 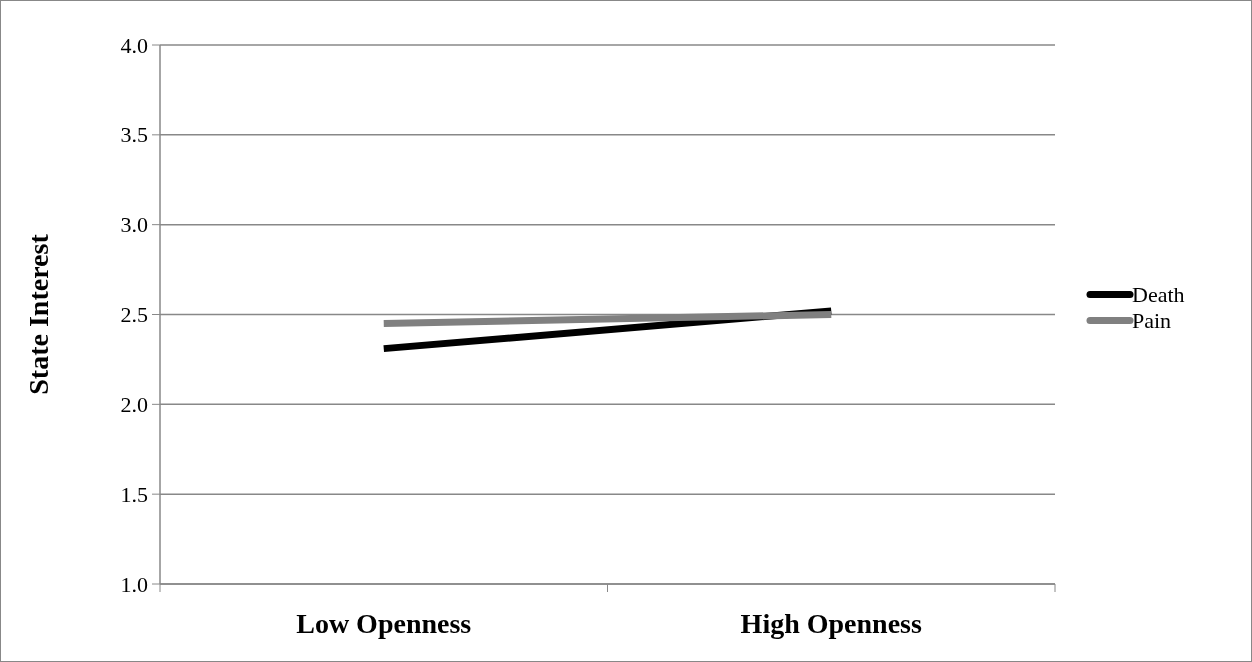 I want to click on y-tick-label: 2.0, so click(x=134, y=404).